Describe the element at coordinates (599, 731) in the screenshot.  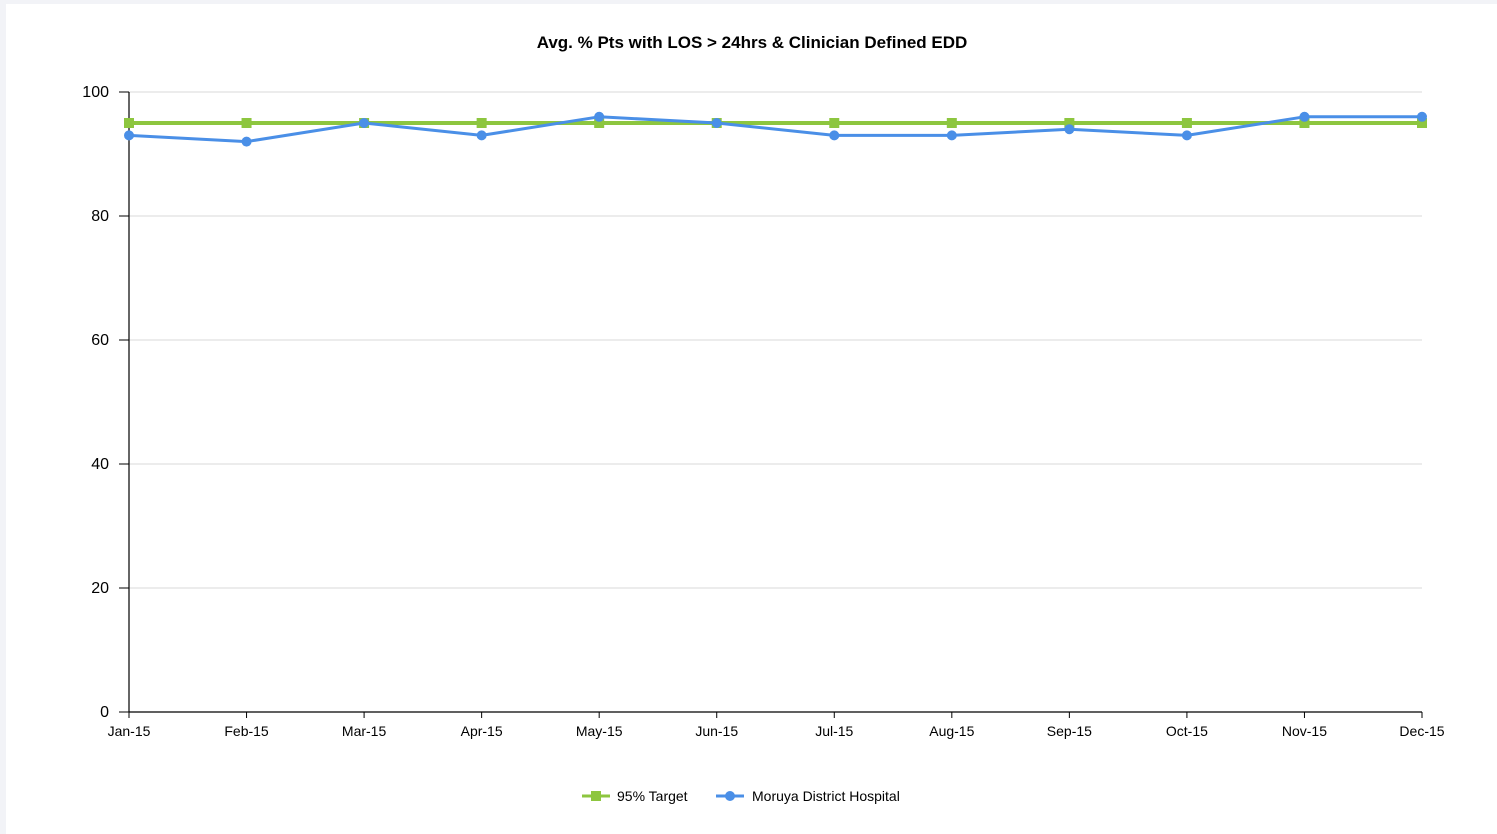
I see `x-tick-label: May-15` at that location.